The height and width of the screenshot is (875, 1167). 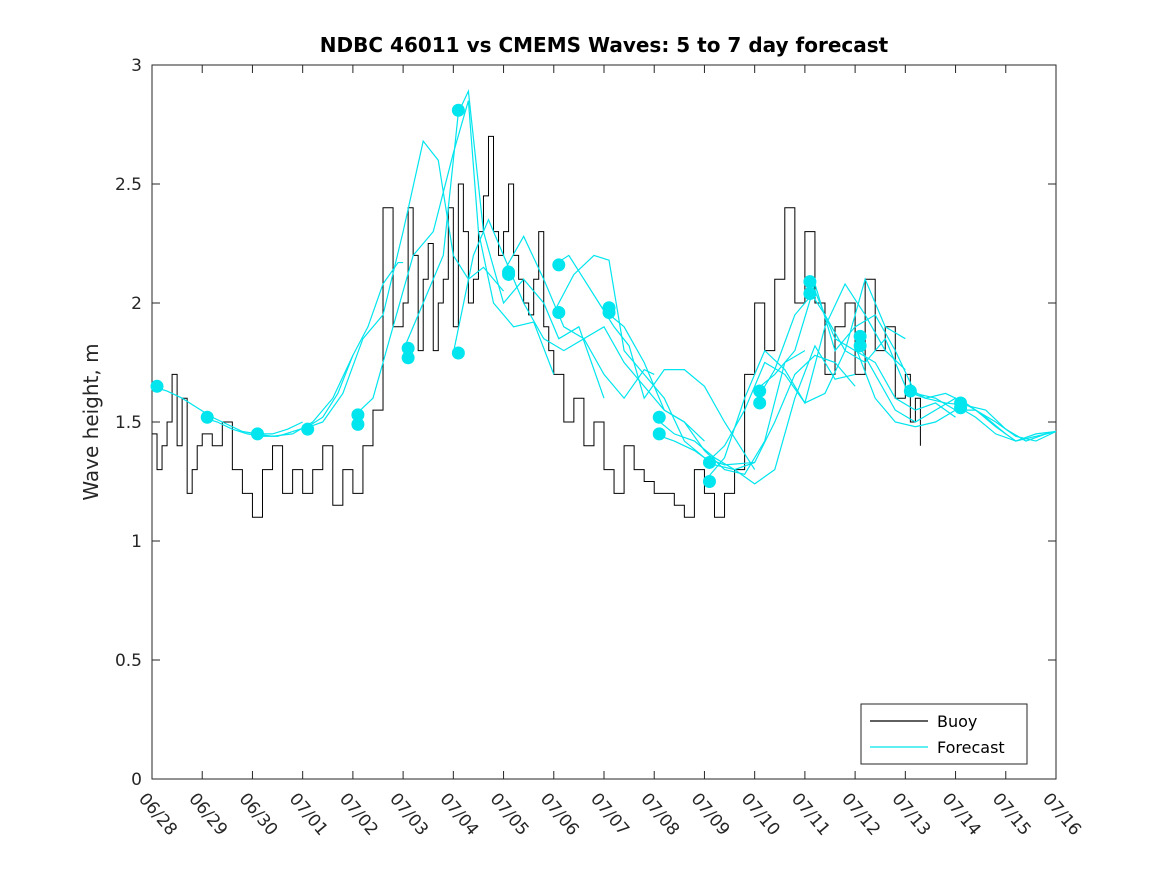 I want to click on y-tick-label: 1.5, so click(x=128, y=423).